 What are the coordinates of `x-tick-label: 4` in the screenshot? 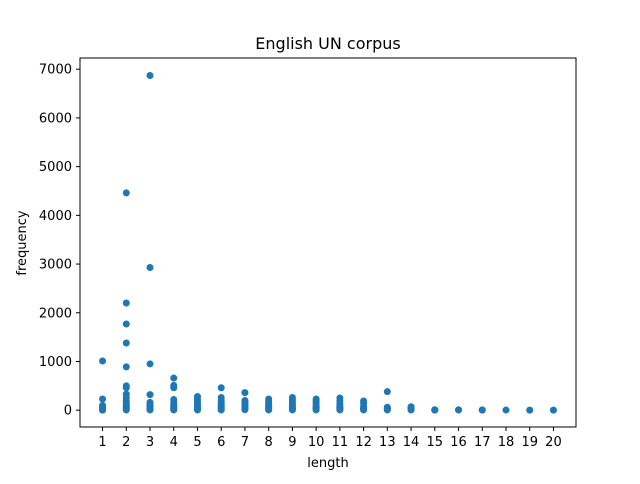 It's located at (174, 442).